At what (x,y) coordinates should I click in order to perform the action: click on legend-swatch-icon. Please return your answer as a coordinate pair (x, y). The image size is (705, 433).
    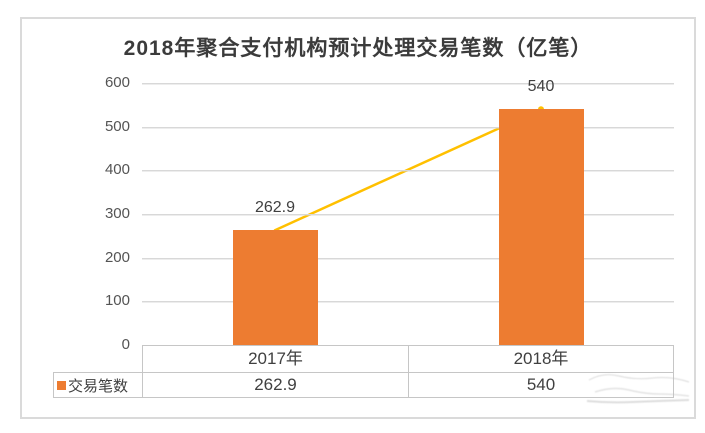
    Looking at the image, I should click on (61, 385).